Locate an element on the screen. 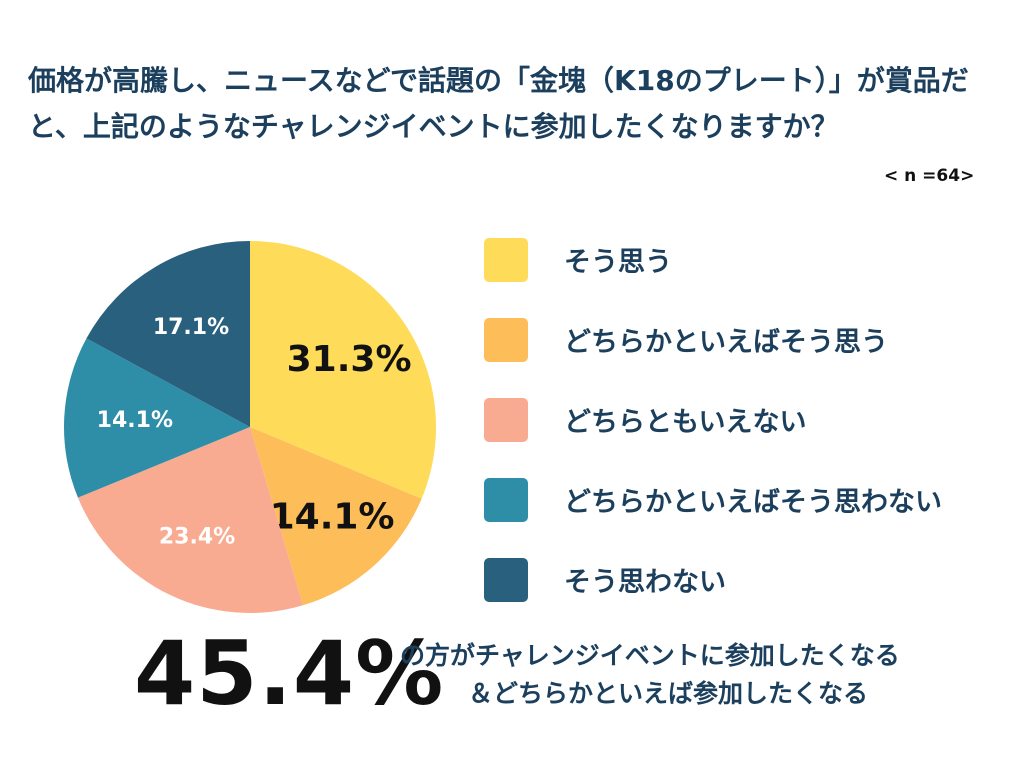 The image size is (1024, 768). legend-item-dochiraka-sou-omowanai: どちらかといえばそう思わない is located at coordinates (744, 499).